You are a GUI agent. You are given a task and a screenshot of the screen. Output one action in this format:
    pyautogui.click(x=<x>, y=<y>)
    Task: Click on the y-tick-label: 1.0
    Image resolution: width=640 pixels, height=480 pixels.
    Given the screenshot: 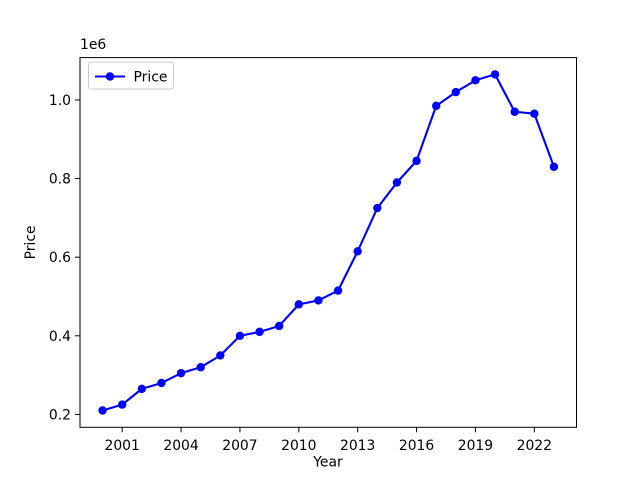 What is the action you would take?
    pyautogui.click(x=60, y=101)
    